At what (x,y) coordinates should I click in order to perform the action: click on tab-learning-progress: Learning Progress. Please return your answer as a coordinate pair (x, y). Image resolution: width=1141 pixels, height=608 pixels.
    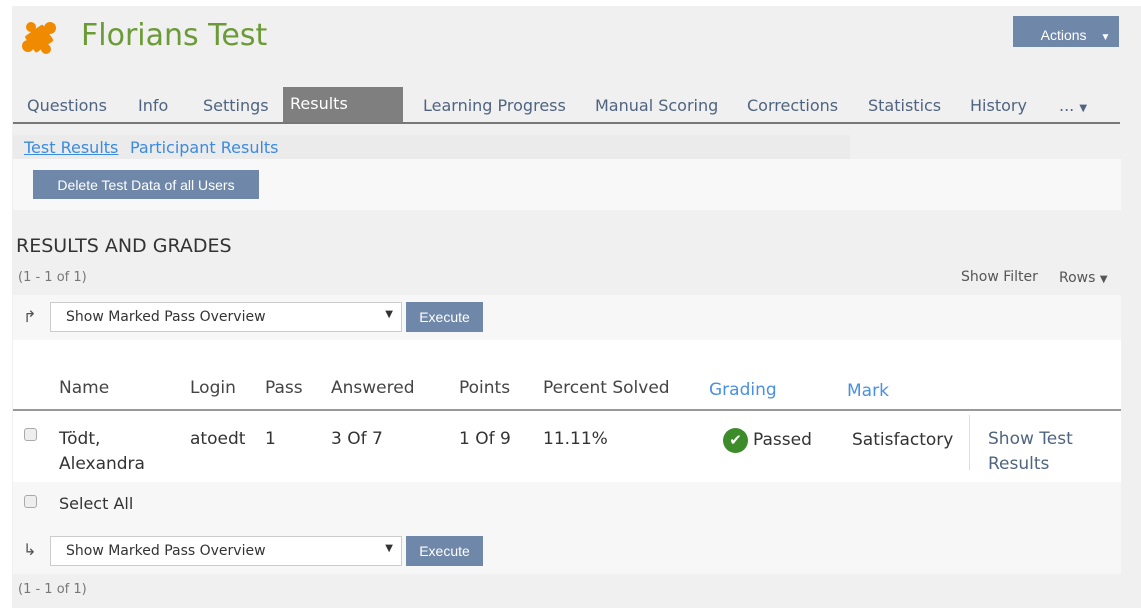
    Looking at the image, I should click on (494, 105).